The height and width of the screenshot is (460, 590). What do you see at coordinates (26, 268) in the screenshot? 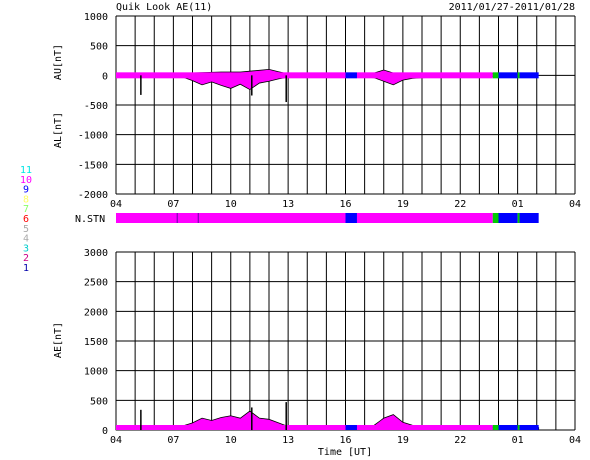
I see `legend-entry: 1` at bounding box center [26, 268].